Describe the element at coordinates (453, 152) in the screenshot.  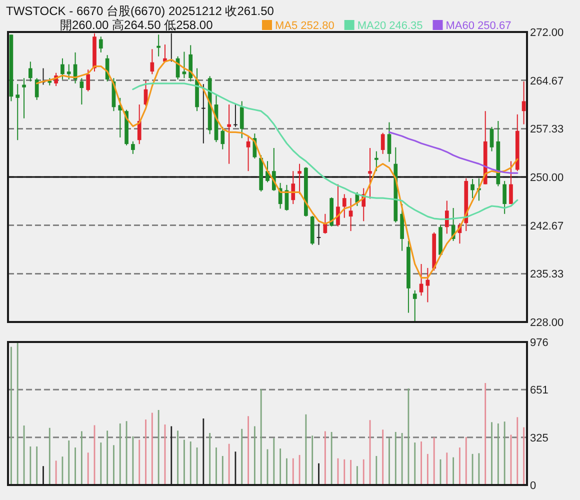
I see `line-series` at that location.